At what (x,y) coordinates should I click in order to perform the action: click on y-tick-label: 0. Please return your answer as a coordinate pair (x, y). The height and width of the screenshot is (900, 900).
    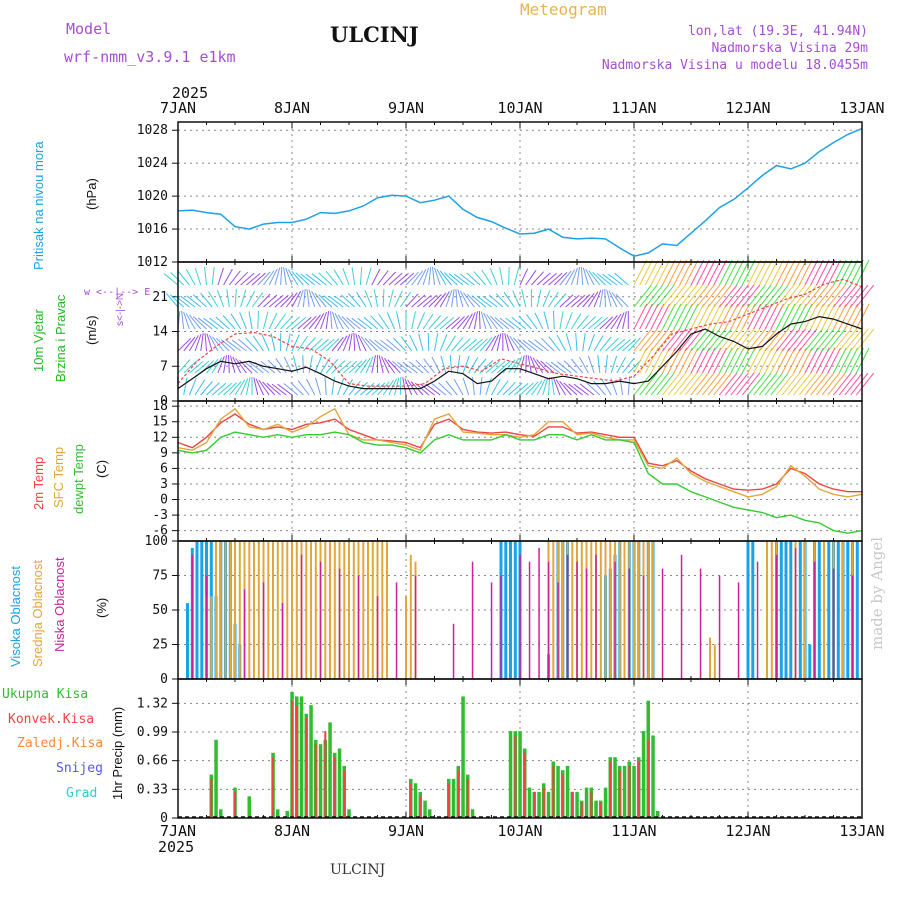
    Looking at the image, I should click on (164, 401).